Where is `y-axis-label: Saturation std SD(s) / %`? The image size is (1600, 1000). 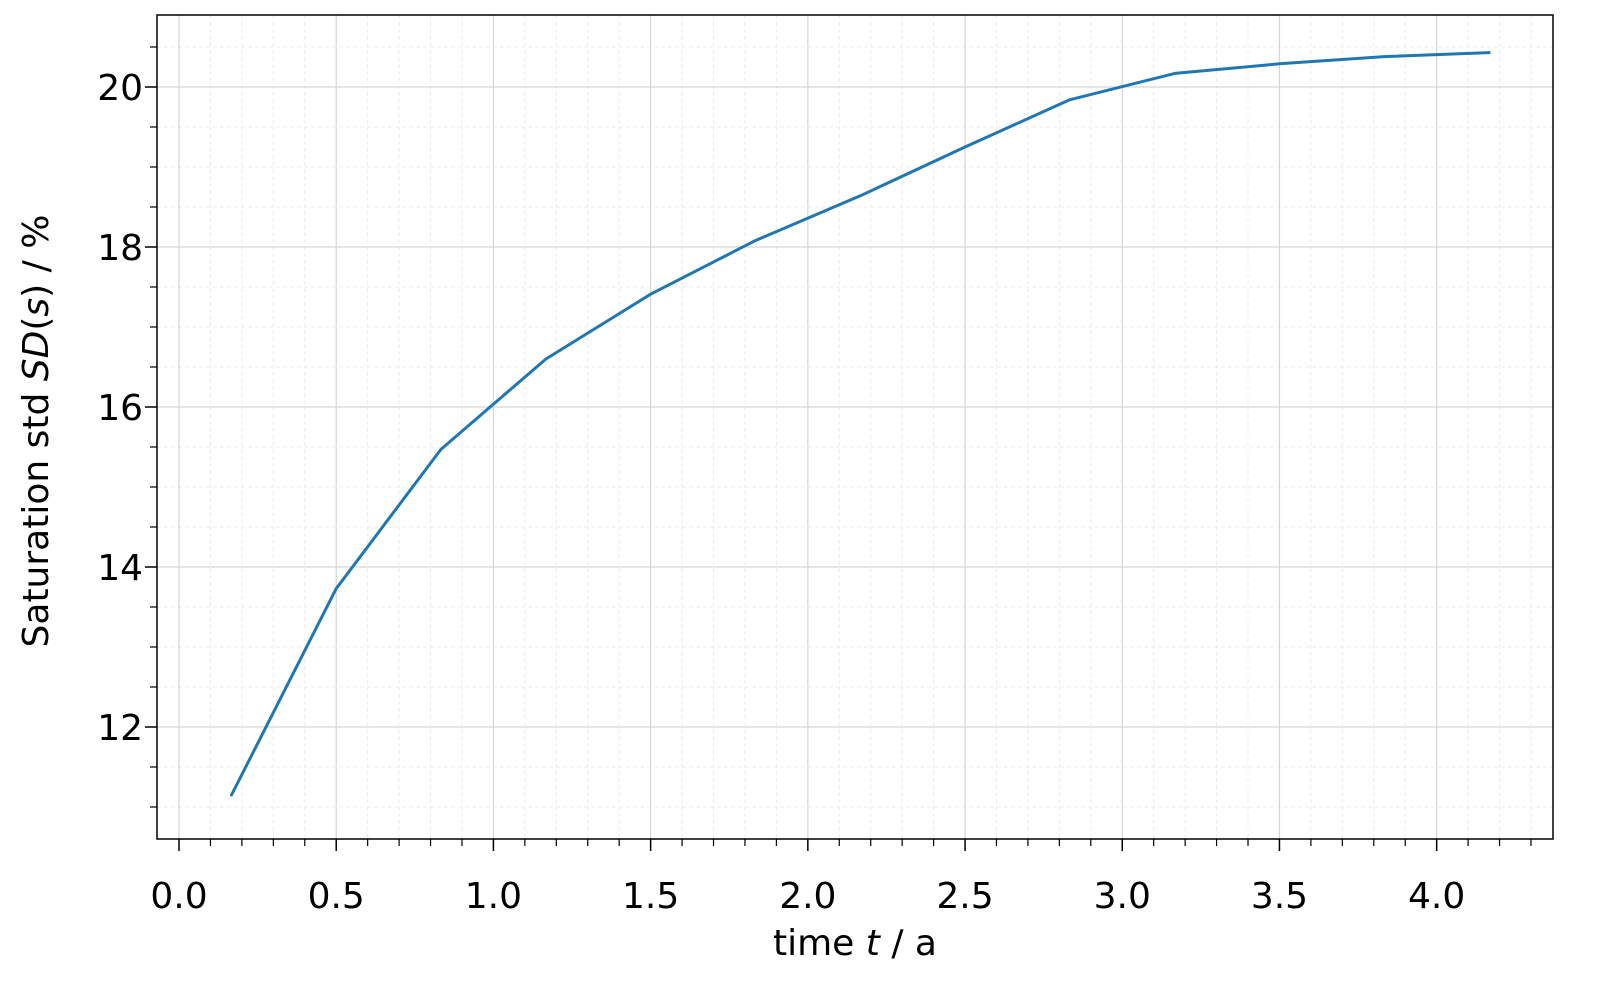 y-axis-label: Saturation std SD(s) / % is located at coordinates (36, 431).